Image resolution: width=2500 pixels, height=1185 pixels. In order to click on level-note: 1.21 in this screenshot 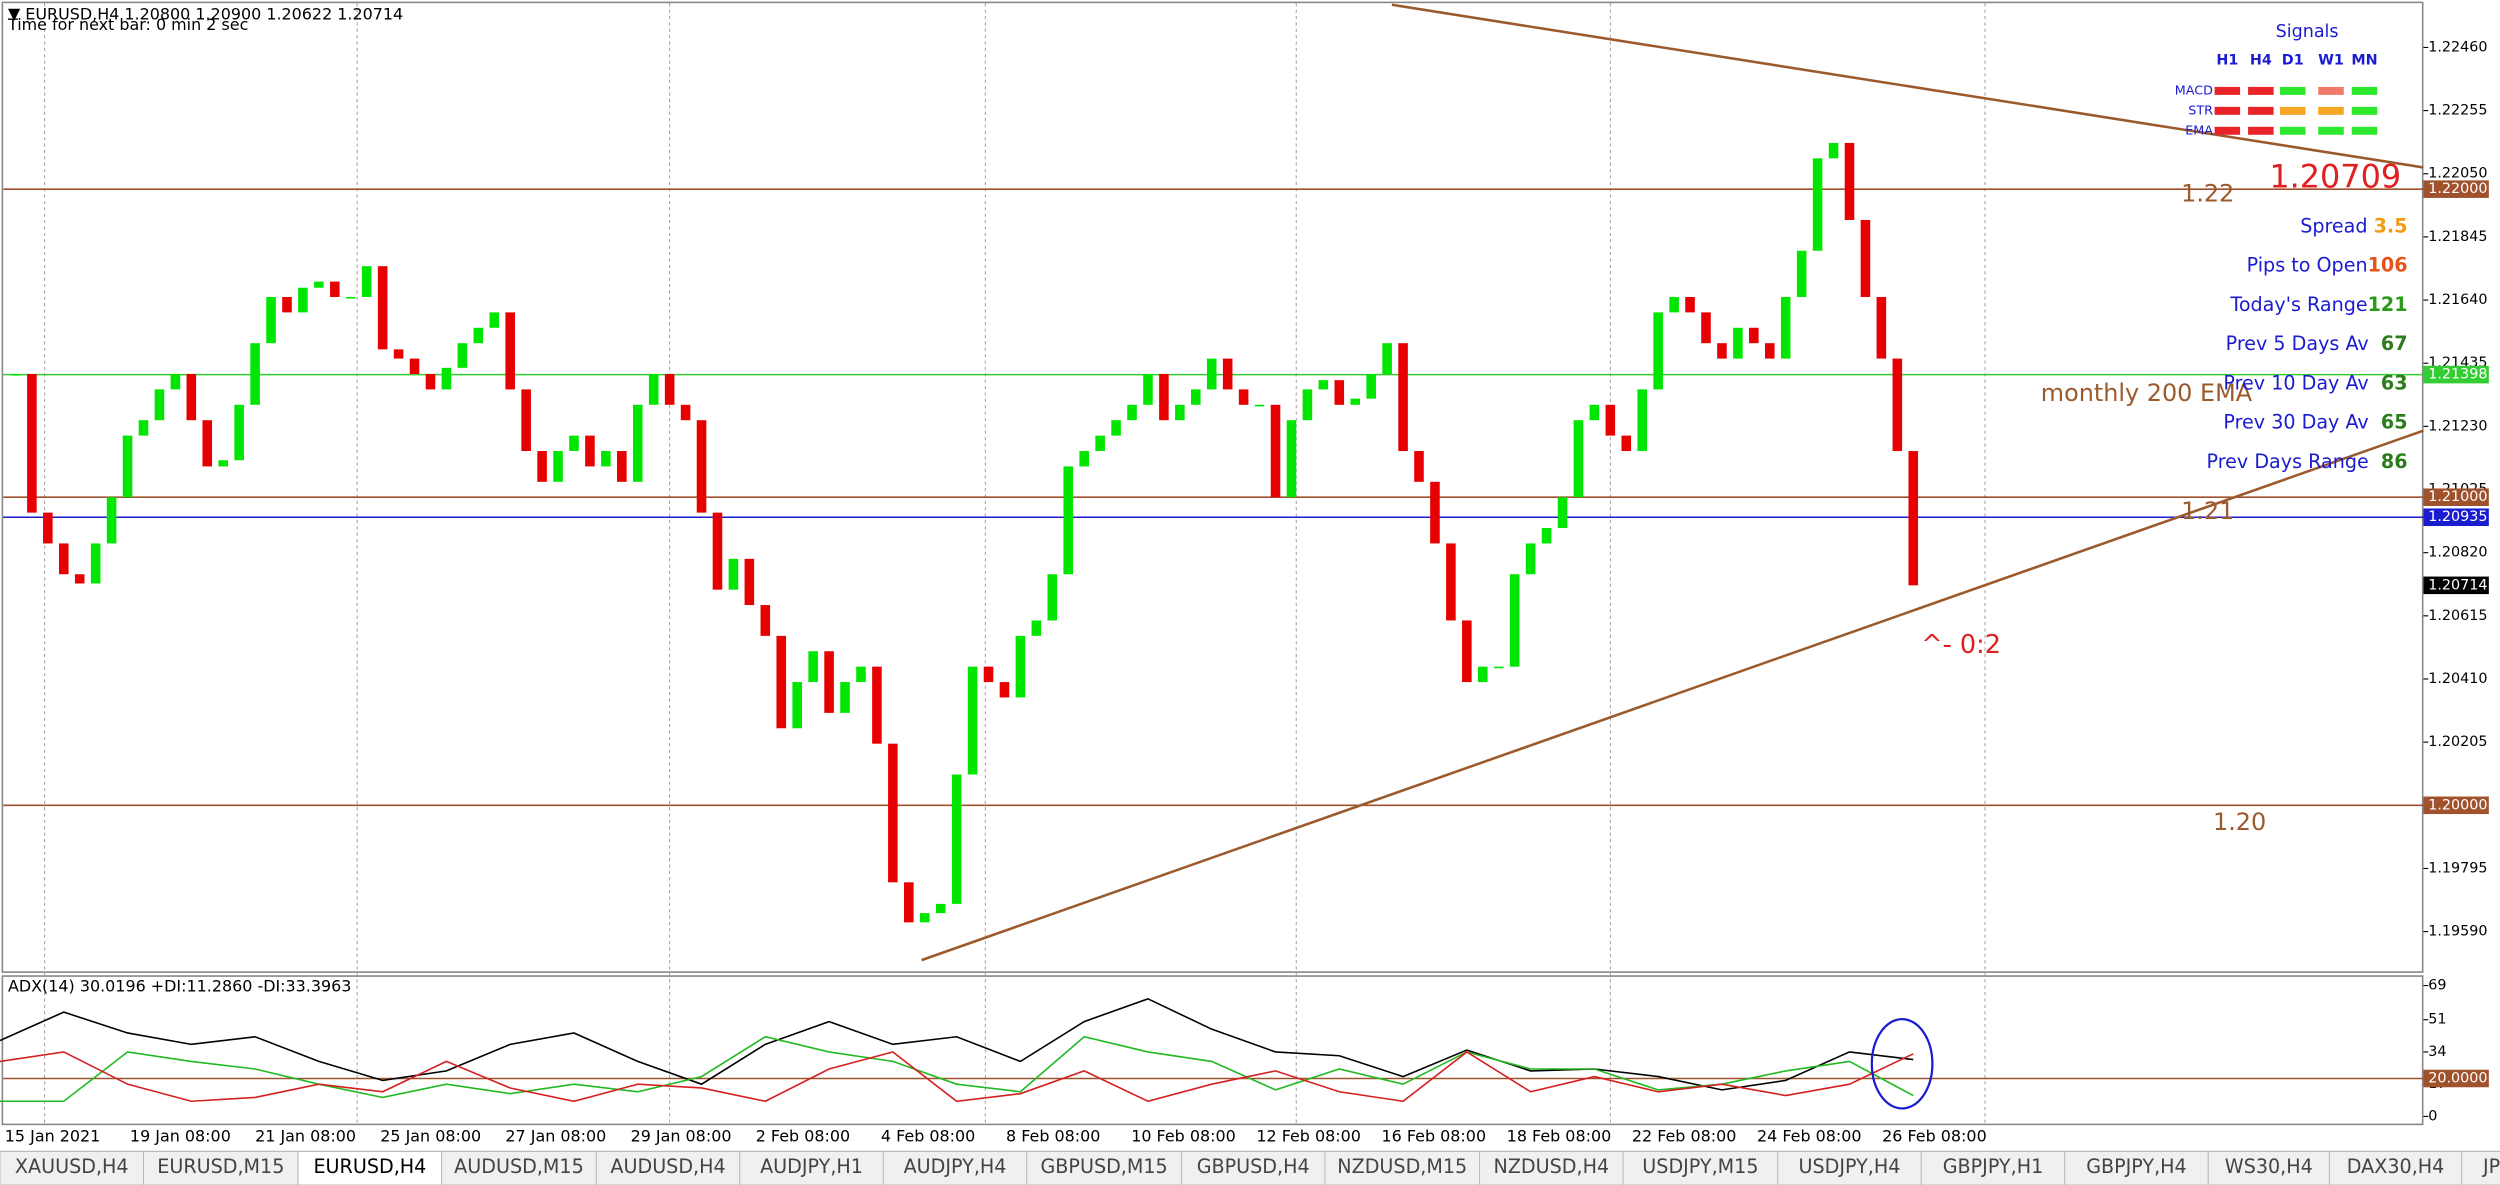, I will do `click(2207, 511)`.